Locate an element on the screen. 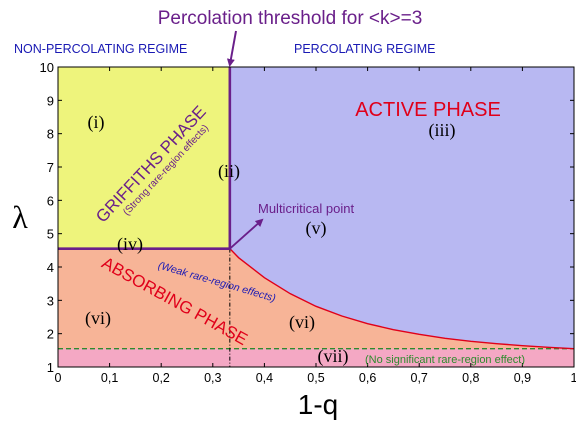  no-effect-note: (No significant rare-region effect) is located at coordinates (445, 360).